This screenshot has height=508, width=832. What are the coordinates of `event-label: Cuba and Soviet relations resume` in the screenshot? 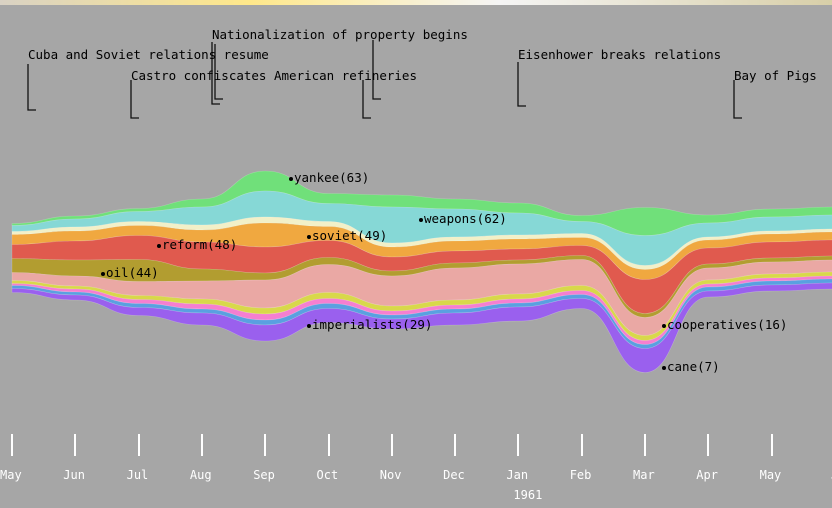 It's located at (148, 54).